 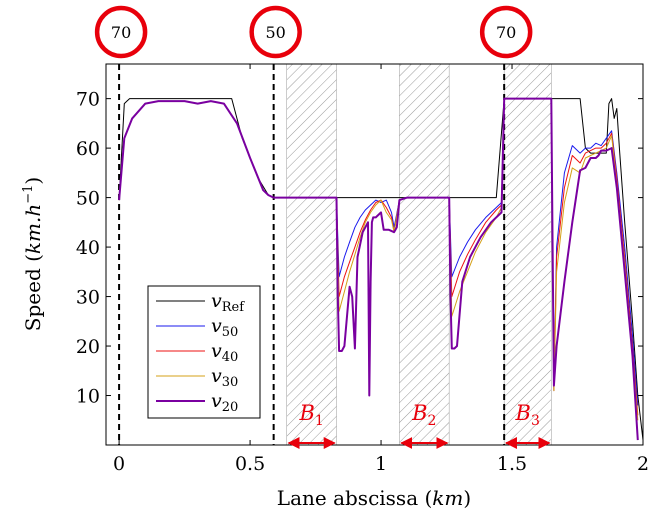 What do you see at coordinates (224, 352) in the screenshot?
I see `legend-label-40: v40` at bounding box center [224, 352].